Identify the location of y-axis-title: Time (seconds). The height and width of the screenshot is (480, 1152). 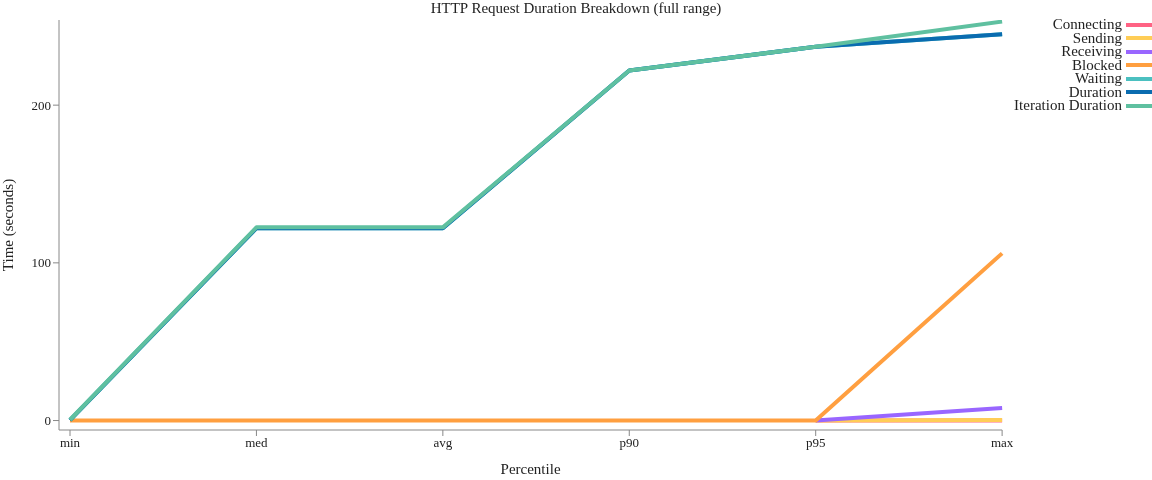
(9, 225).